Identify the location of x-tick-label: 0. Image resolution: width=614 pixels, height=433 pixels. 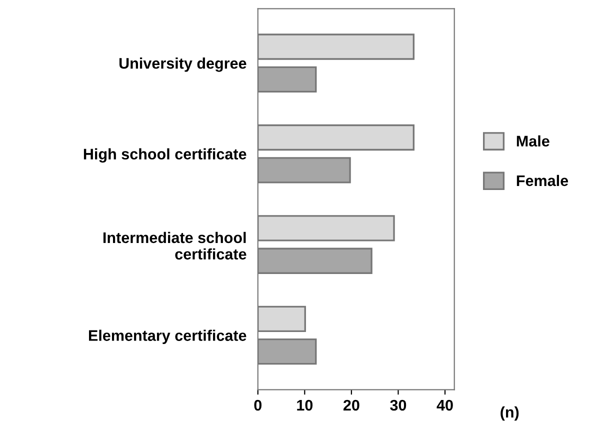
(258, 405).